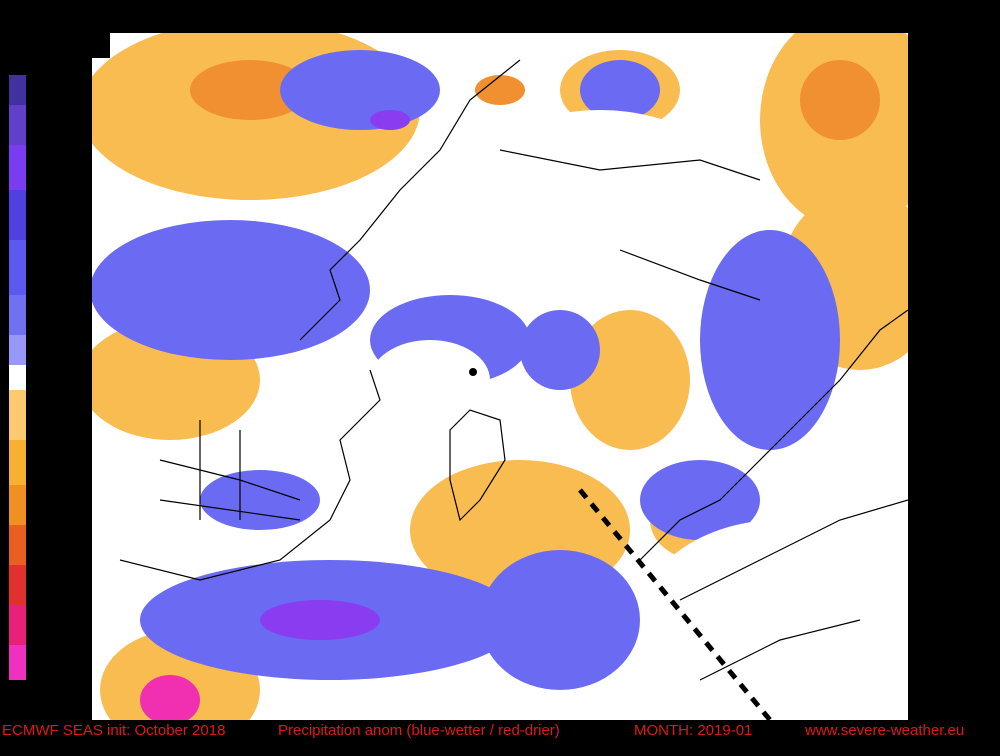 This screenshot has height=756, width=1000. Describe the element at coordinates (885, 730) in the screenshot. I see `source-label: www.severe-weather.eu` at that location.